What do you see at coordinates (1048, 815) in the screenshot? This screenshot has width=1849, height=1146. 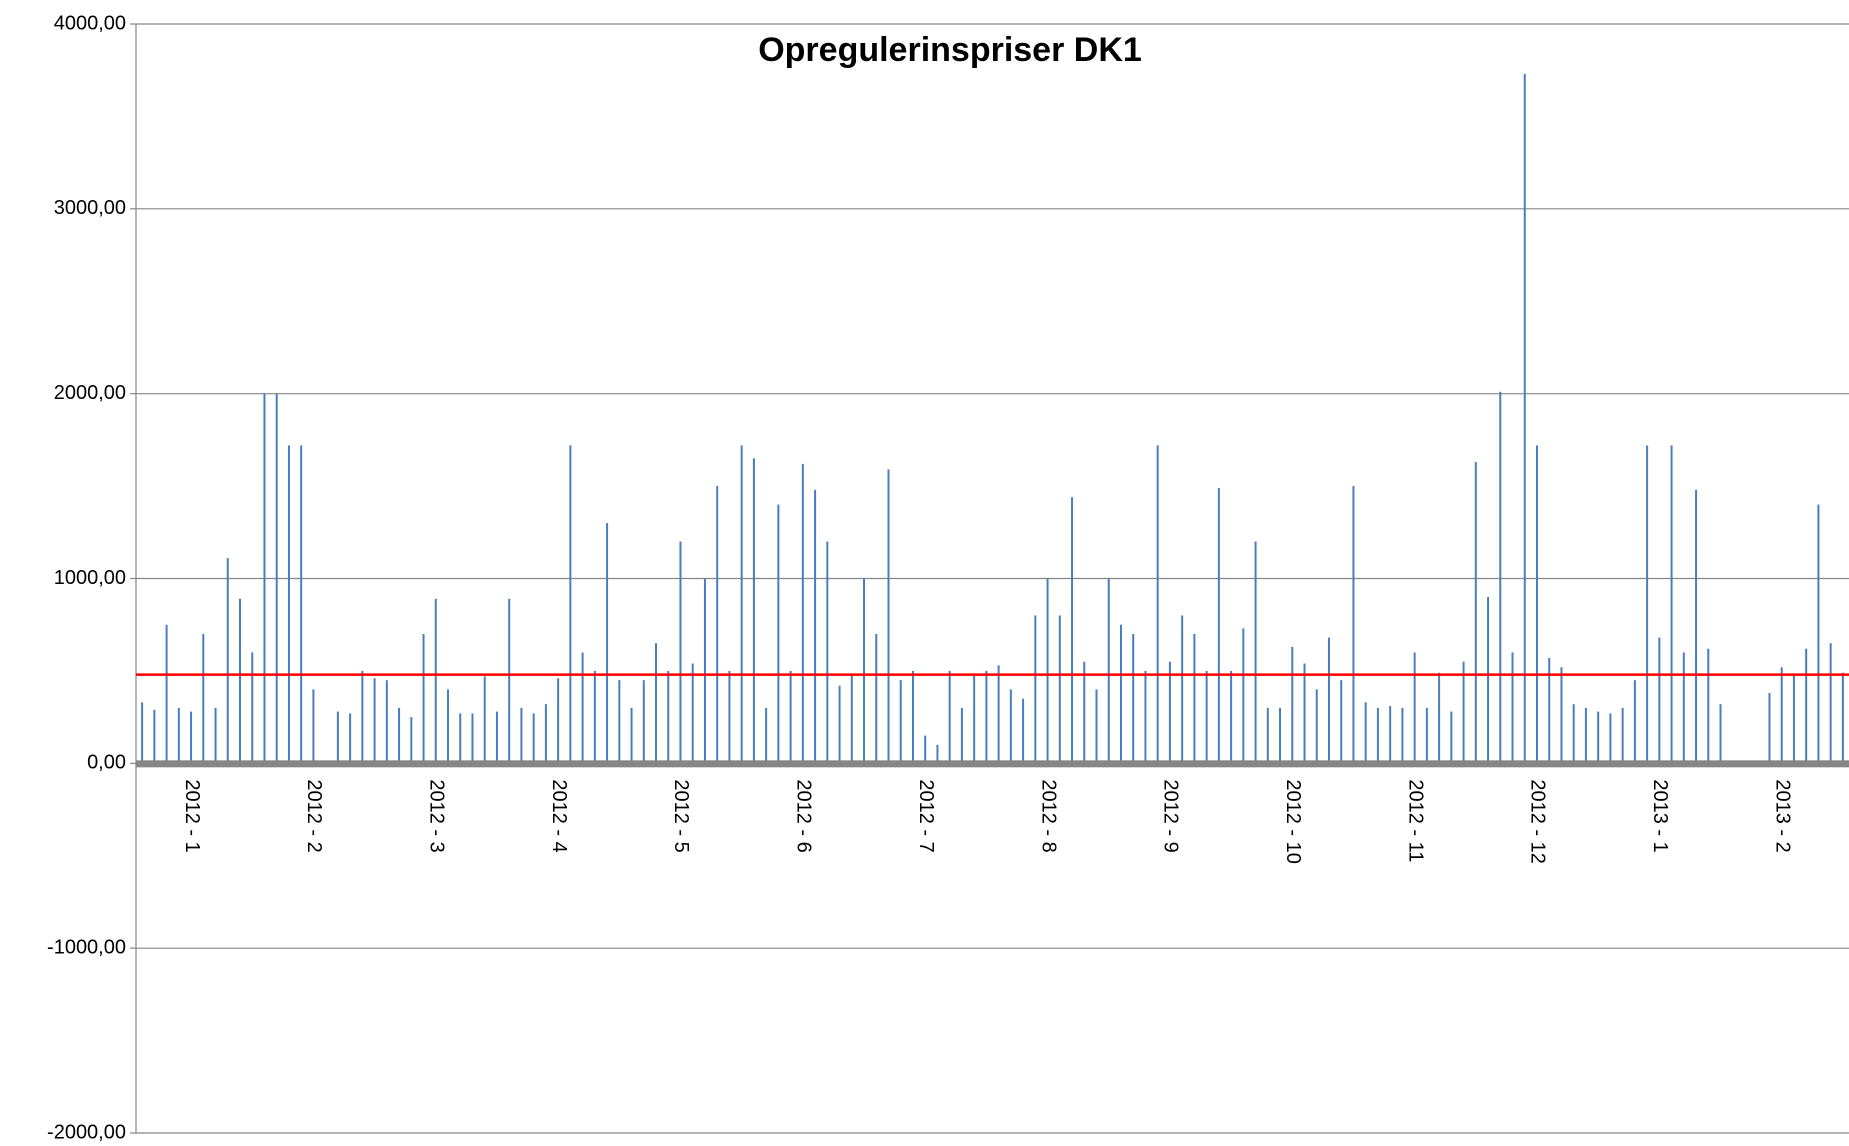 I see `x-tick-label: 2012 - 8` at bounding box center [1048, 815].